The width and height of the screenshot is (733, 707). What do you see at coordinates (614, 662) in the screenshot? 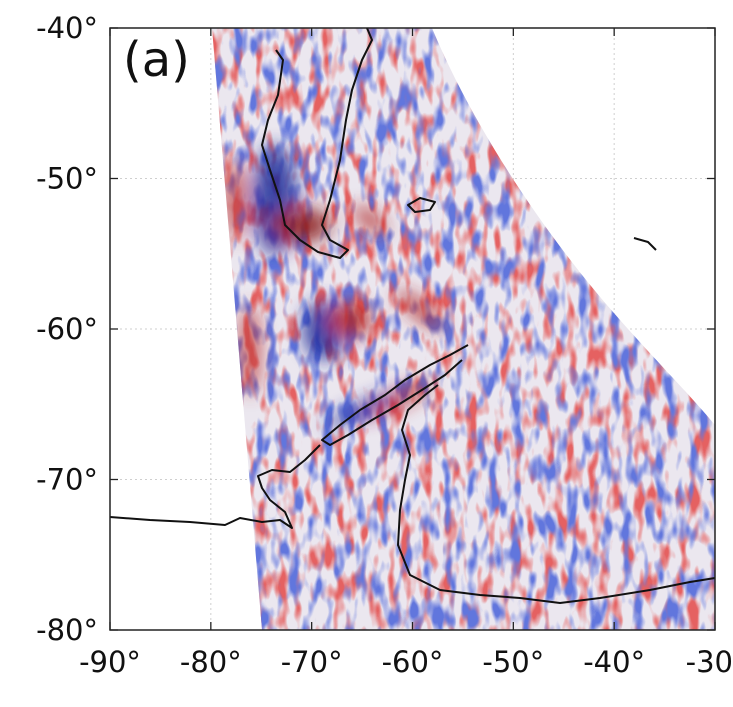
I see `x-tick-label: -40°` at bounding box center [614, 662].